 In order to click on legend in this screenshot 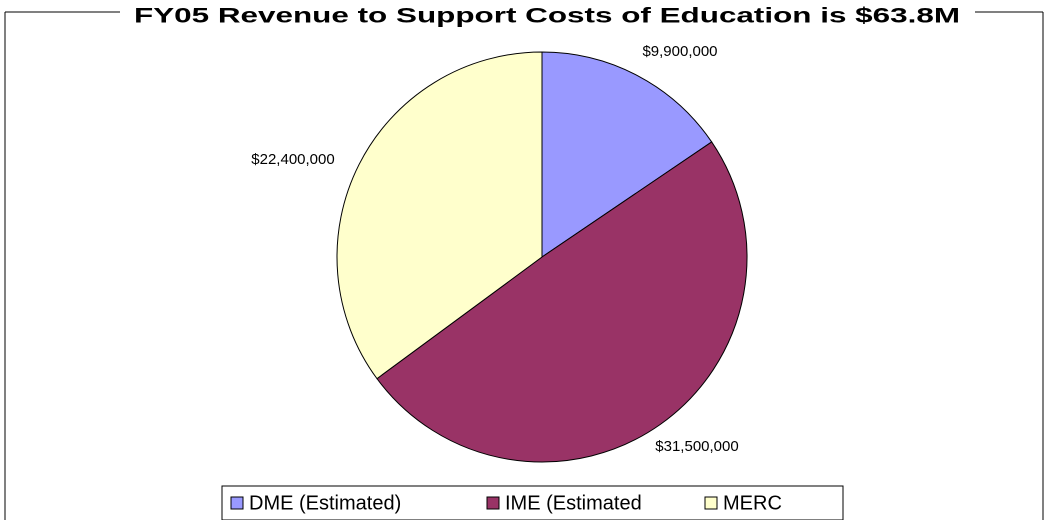, I will do `click(532, 502)`.